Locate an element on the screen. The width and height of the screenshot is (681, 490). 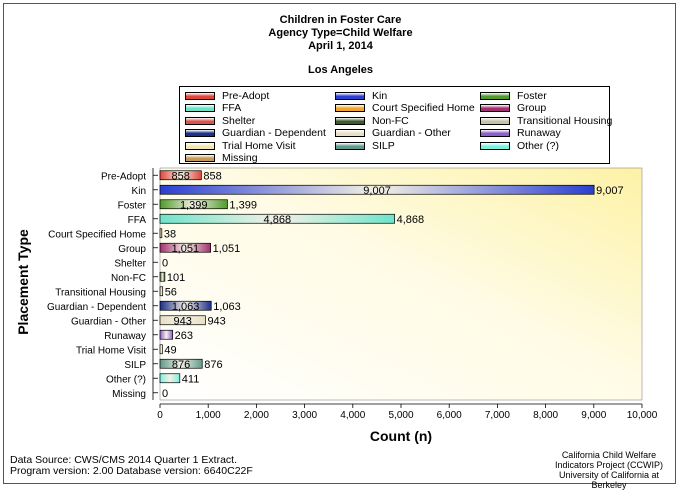
x-tick-label: 4,000 is located at coordinates (352, 415).